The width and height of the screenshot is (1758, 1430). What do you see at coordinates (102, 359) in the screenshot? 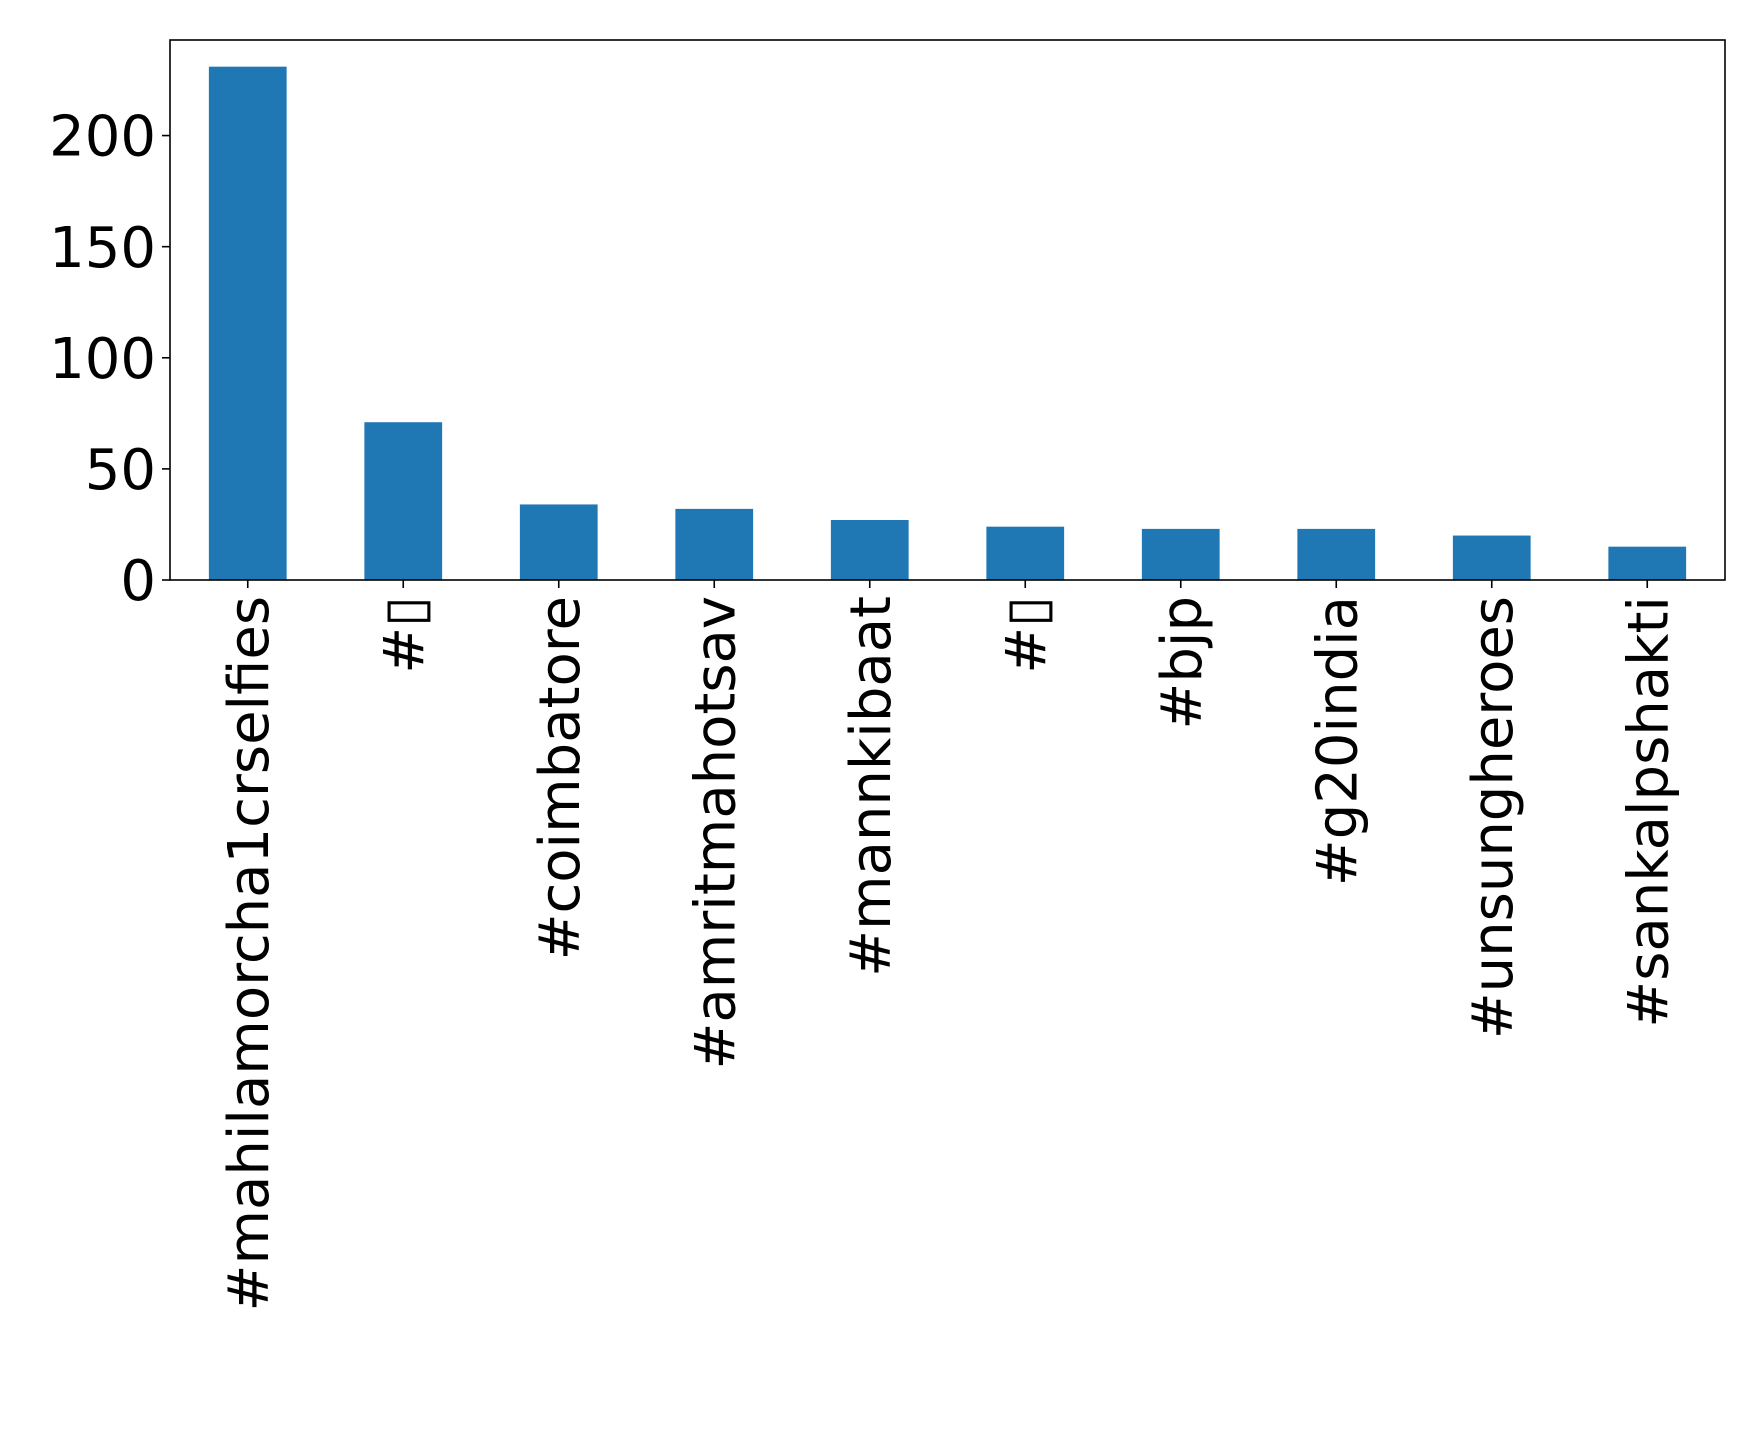
I see `y-tick-label: 100` at bounding box center [102, 359].